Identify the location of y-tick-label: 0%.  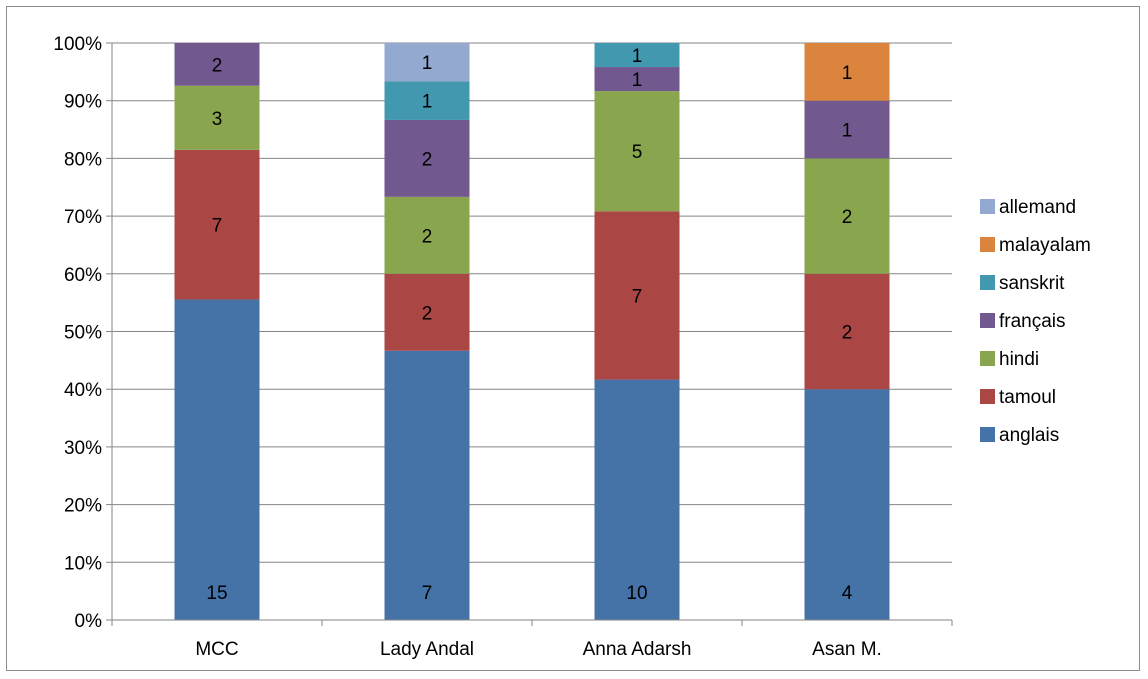
(89, 621).